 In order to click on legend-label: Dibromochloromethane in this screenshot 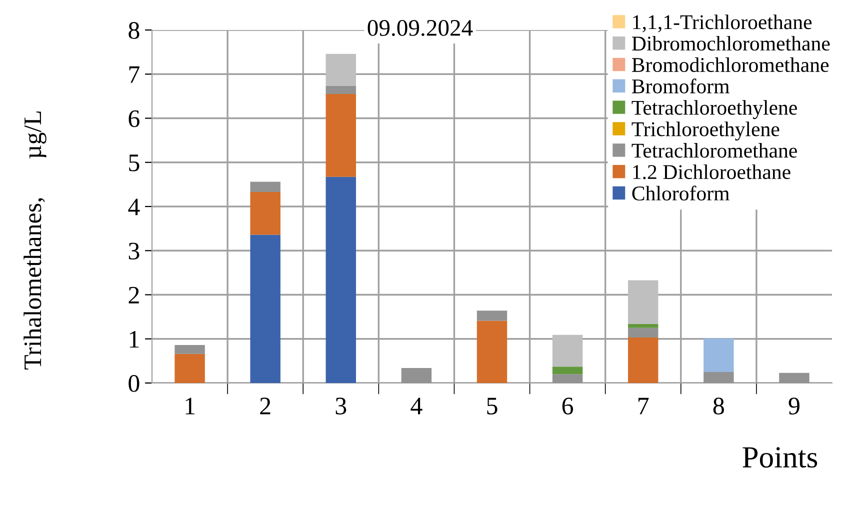, I will do `click(731, 43)`.